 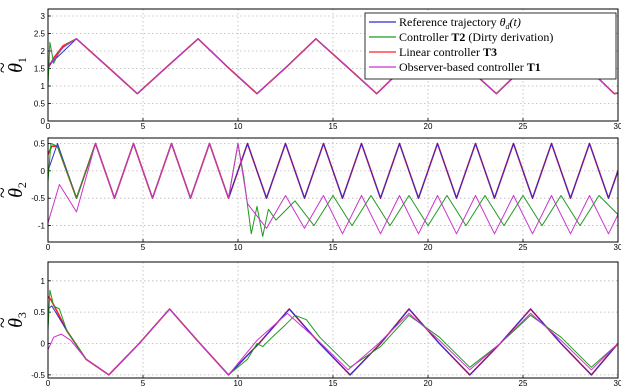 I want to click on y-axis-label: θ2~, so click(x=14, y=190).